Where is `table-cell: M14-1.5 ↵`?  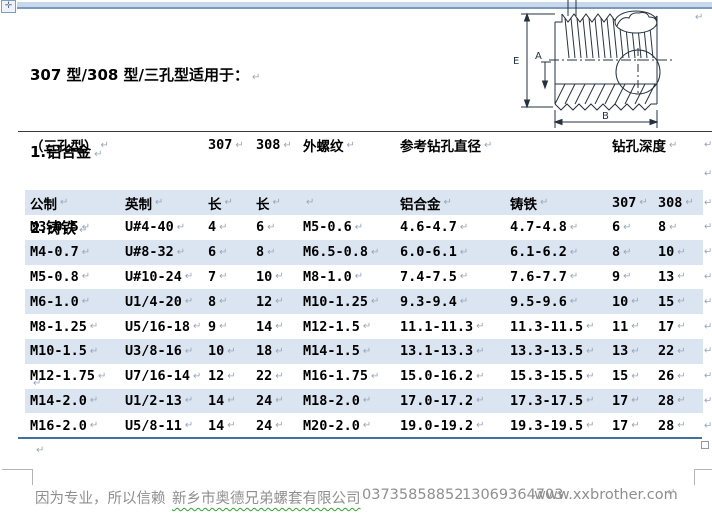
table-cell: M14-1.5 ↵ is located at coordinates (337, 351).